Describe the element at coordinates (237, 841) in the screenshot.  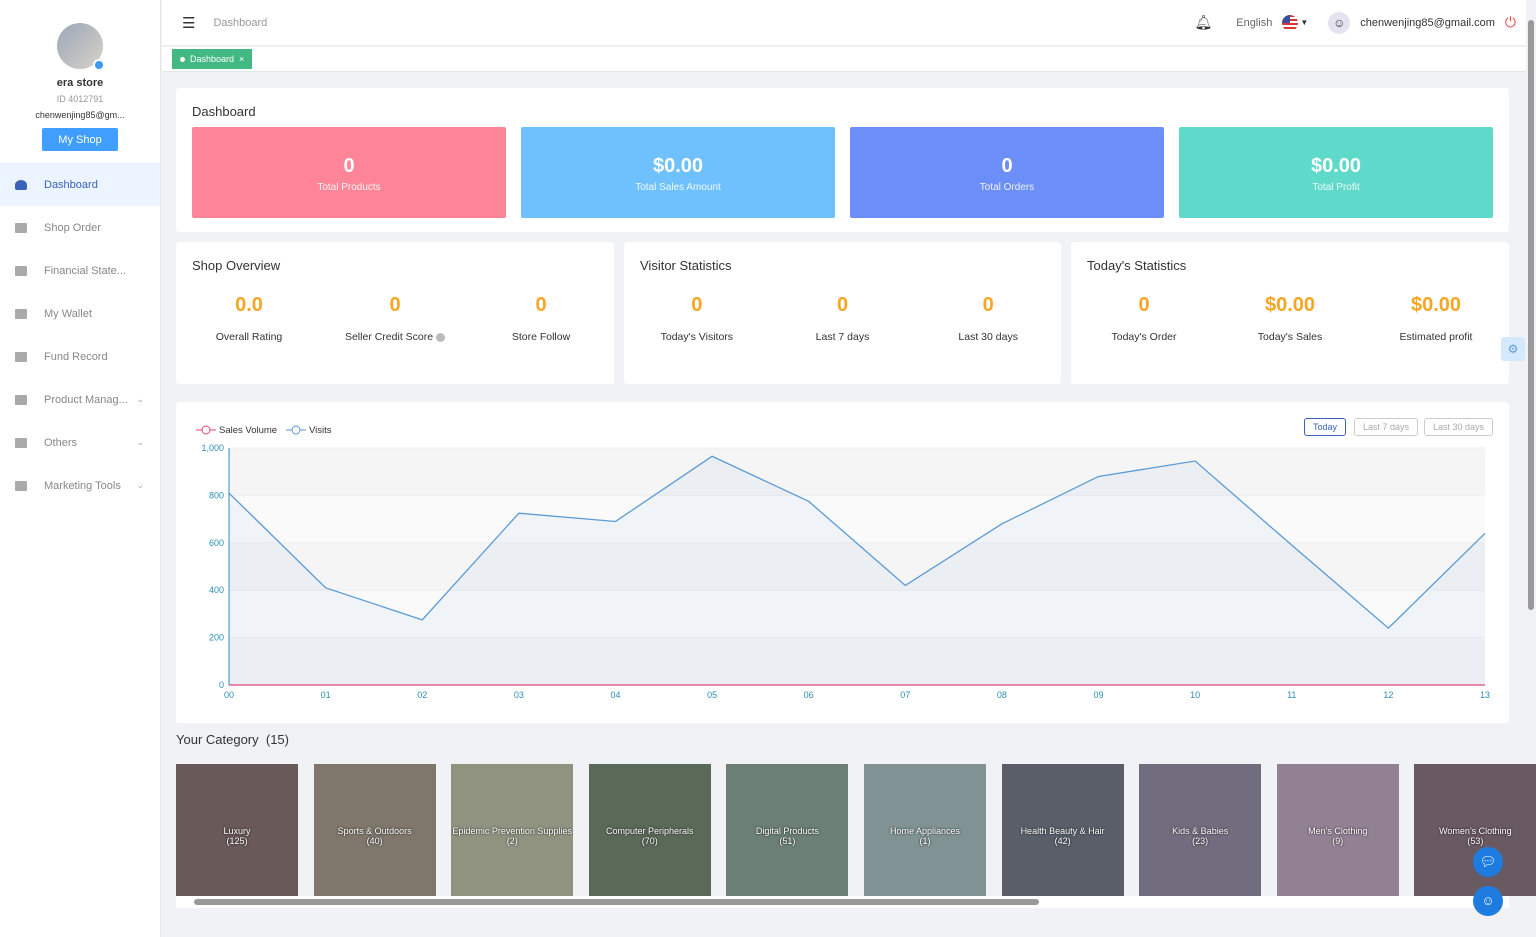
I see `category-count: (125)` at that location.